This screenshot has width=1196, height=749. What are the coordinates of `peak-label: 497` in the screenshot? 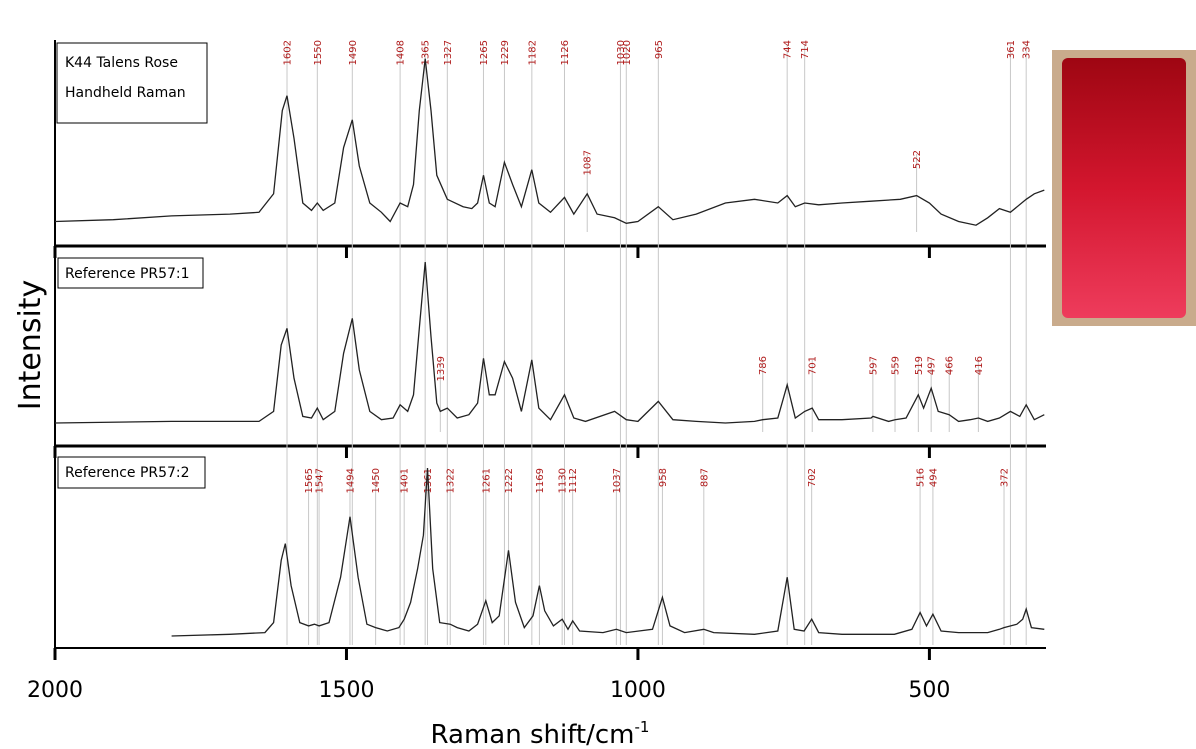 It's located at (932, 365).